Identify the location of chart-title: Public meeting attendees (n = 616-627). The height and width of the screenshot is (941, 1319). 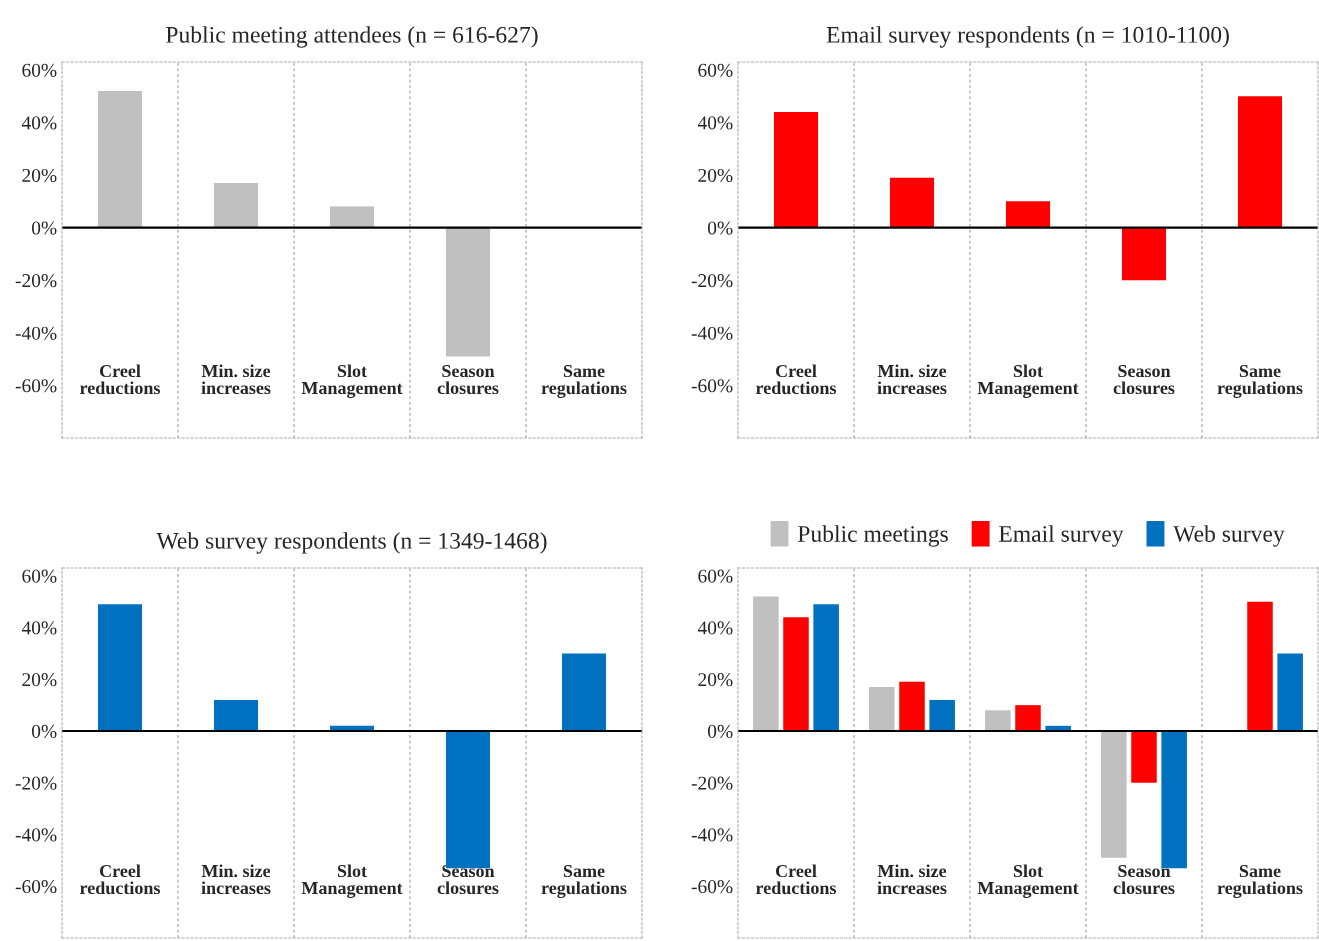
(352, 37).